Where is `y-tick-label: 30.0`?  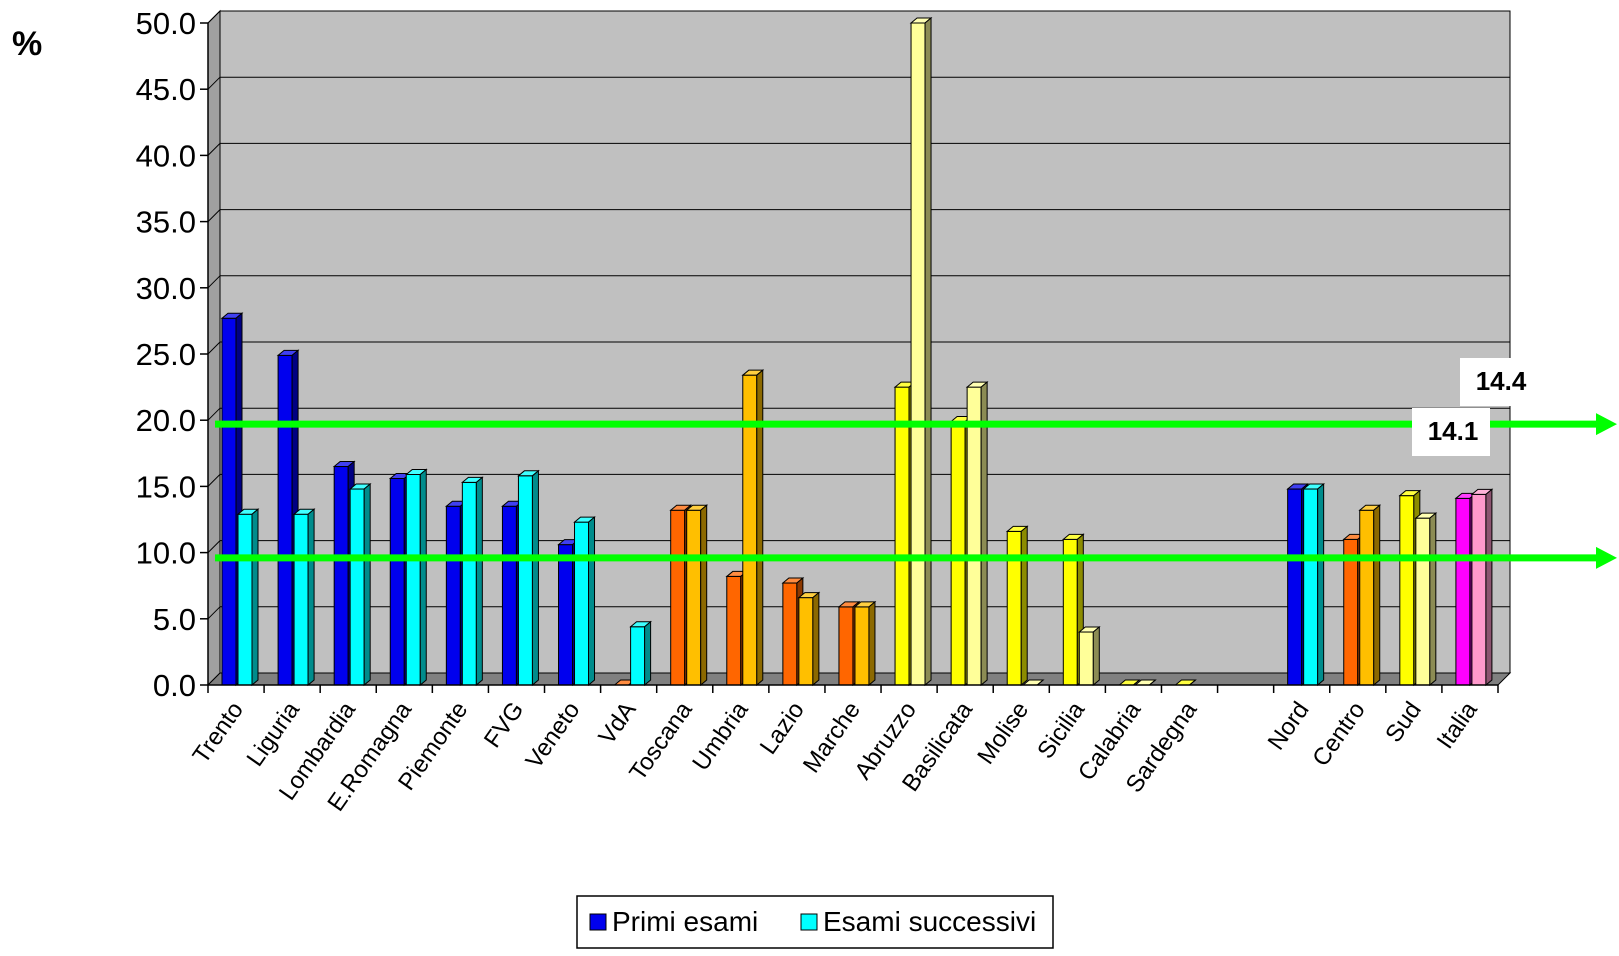
y-tick-label: 30.0 is located at coordinates (166, 288).